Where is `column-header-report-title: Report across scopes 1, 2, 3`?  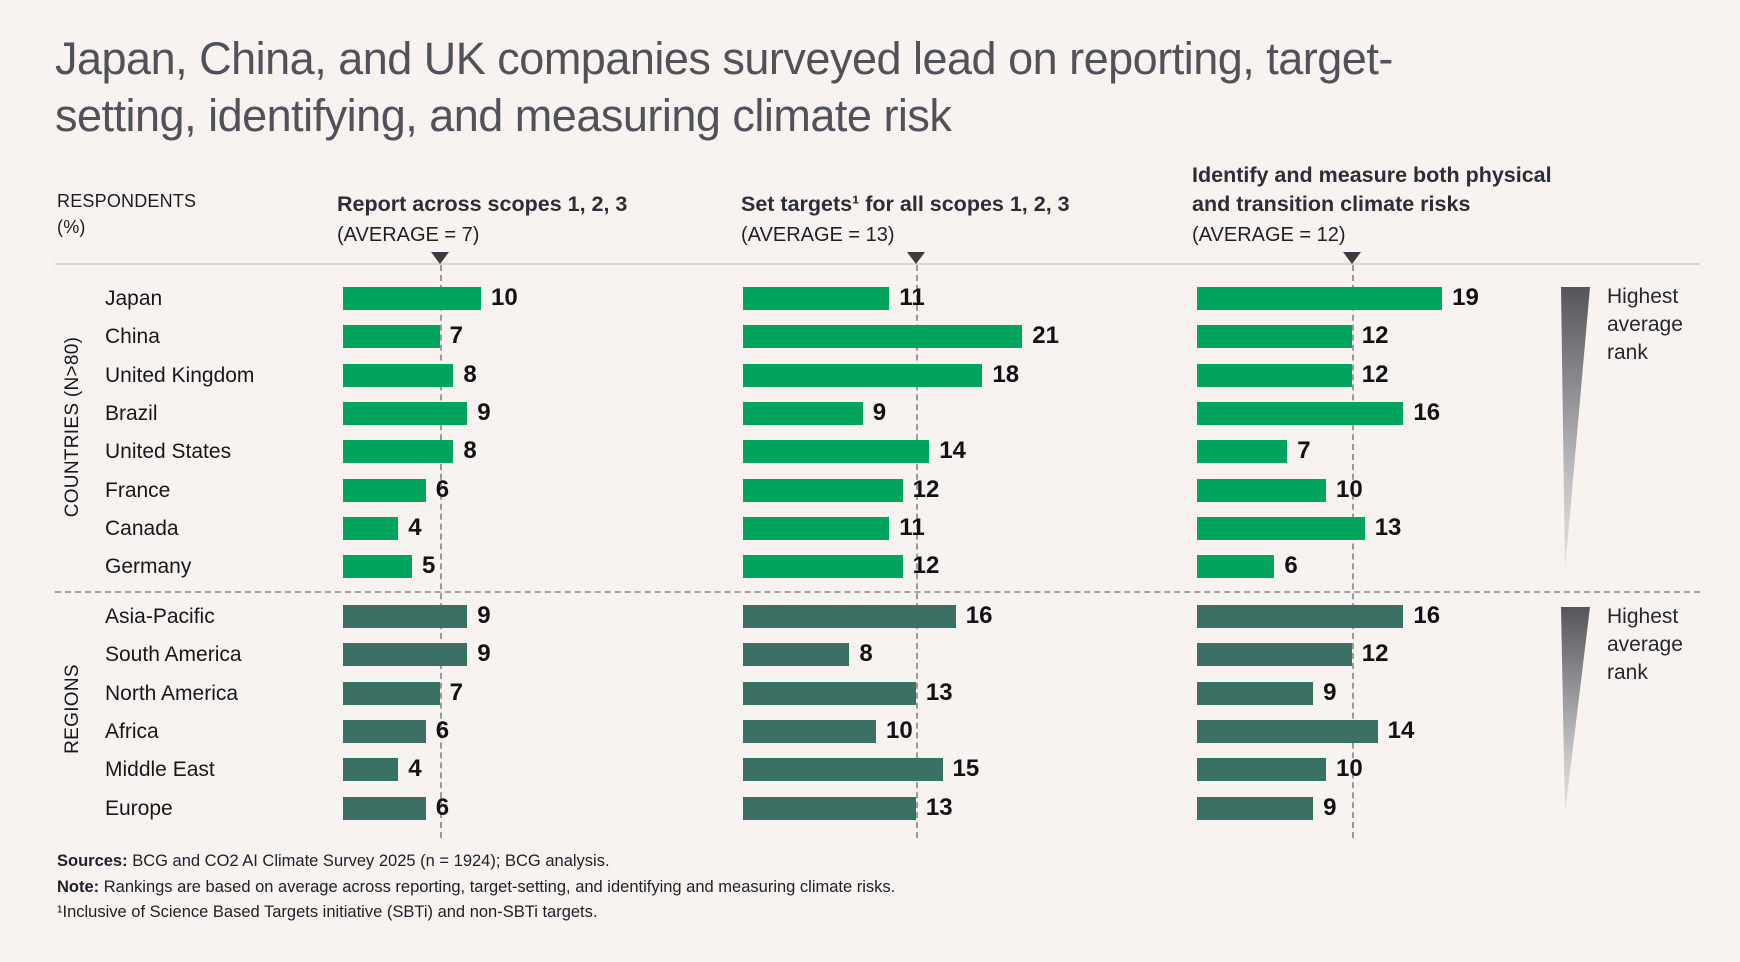
column-header-report-title: Report across scopes 1, 2, 3 is located at coordinates (482, 204).